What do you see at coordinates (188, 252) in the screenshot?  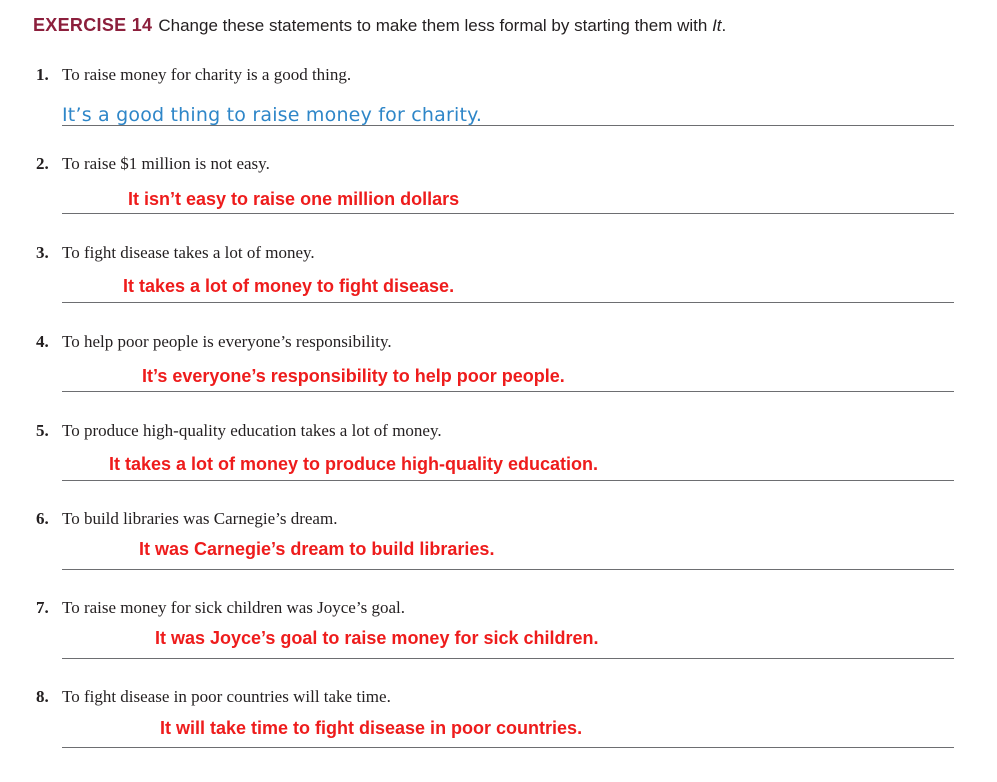 I see `item-prompt: To fight disease takes a lot of money.` at bounding box center [188, 252].